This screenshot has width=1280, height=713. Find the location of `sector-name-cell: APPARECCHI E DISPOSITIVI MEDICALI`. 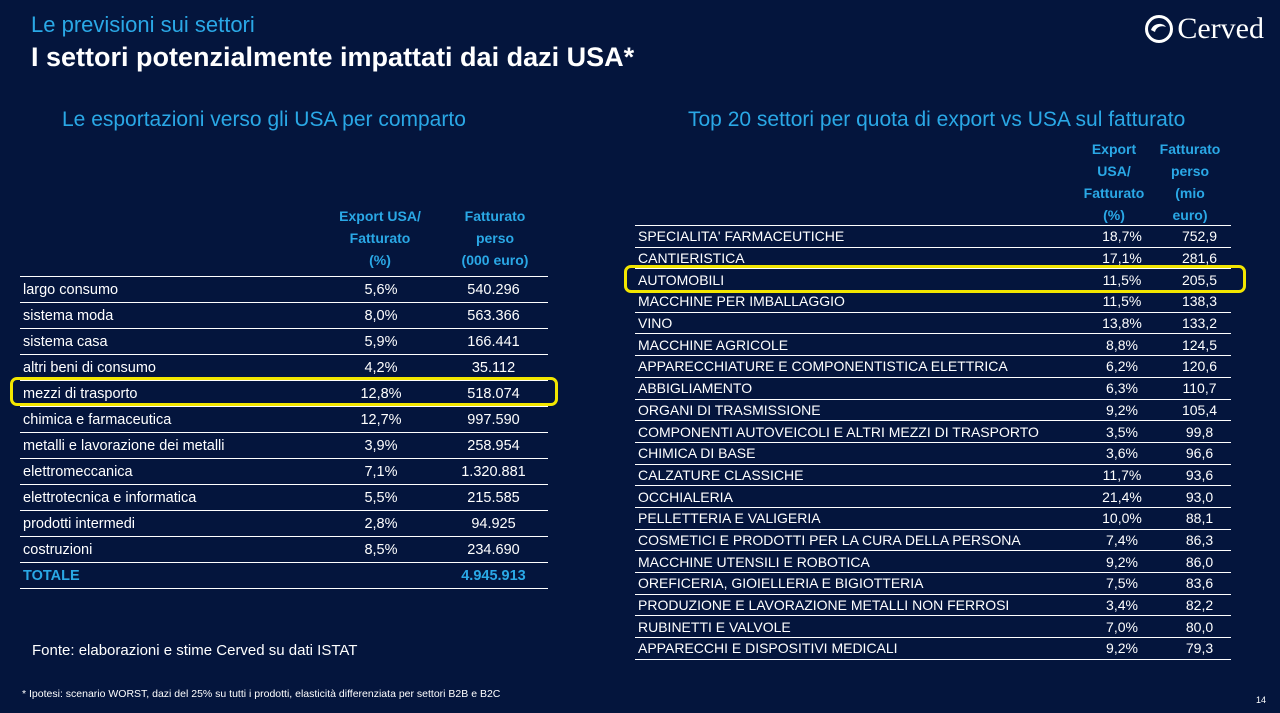

sector-name-cell: APPARECCHI E DISPOSITIVI MEDICALI is located at coordinates (855, 648).